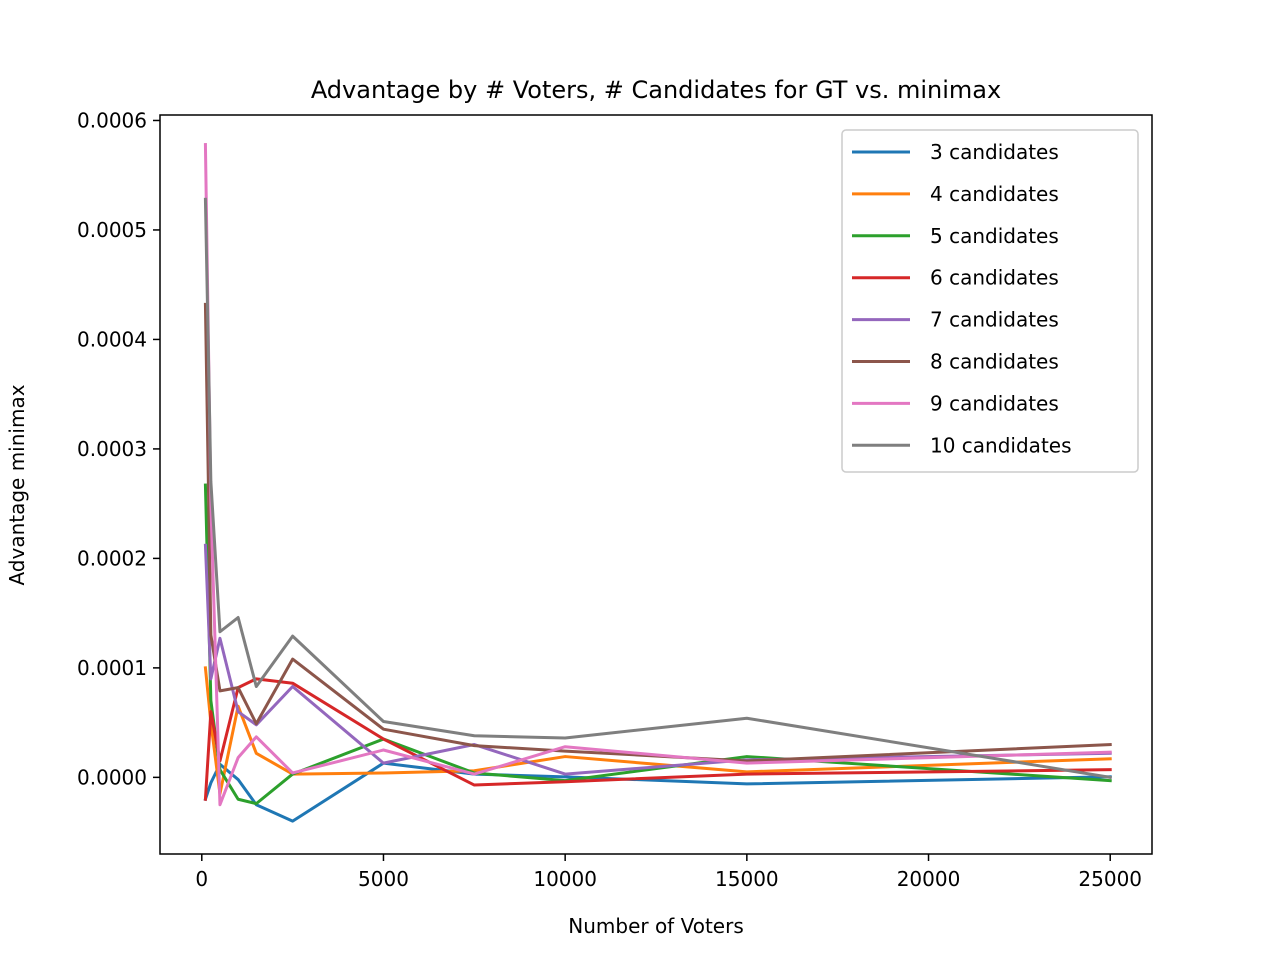 This screenshot has width=1280, height=960. What do you see at coordinates (747, 879) in the screenshot?
I see `x-tick-label: 15000` at bounding box center [747, 879].